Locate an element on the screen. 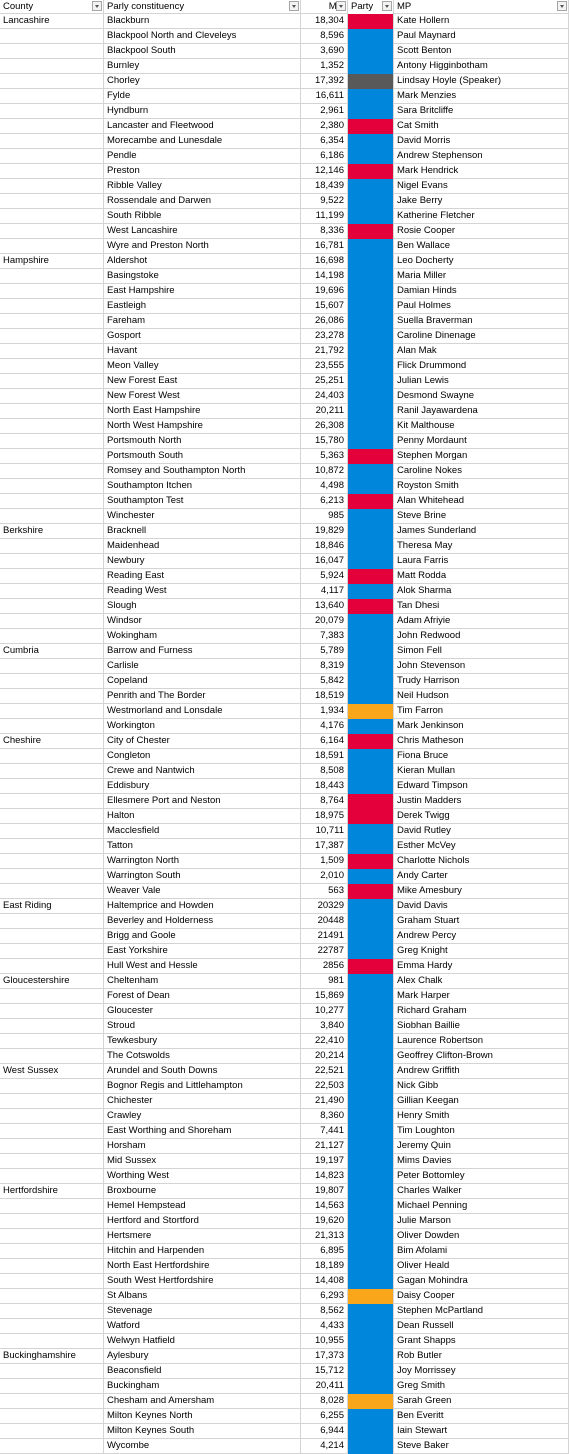 This screenshot has height=1454, width=569. table-row: Portsmouth South 5,363 Stephen Morgan is located at coordinates (284, 456).